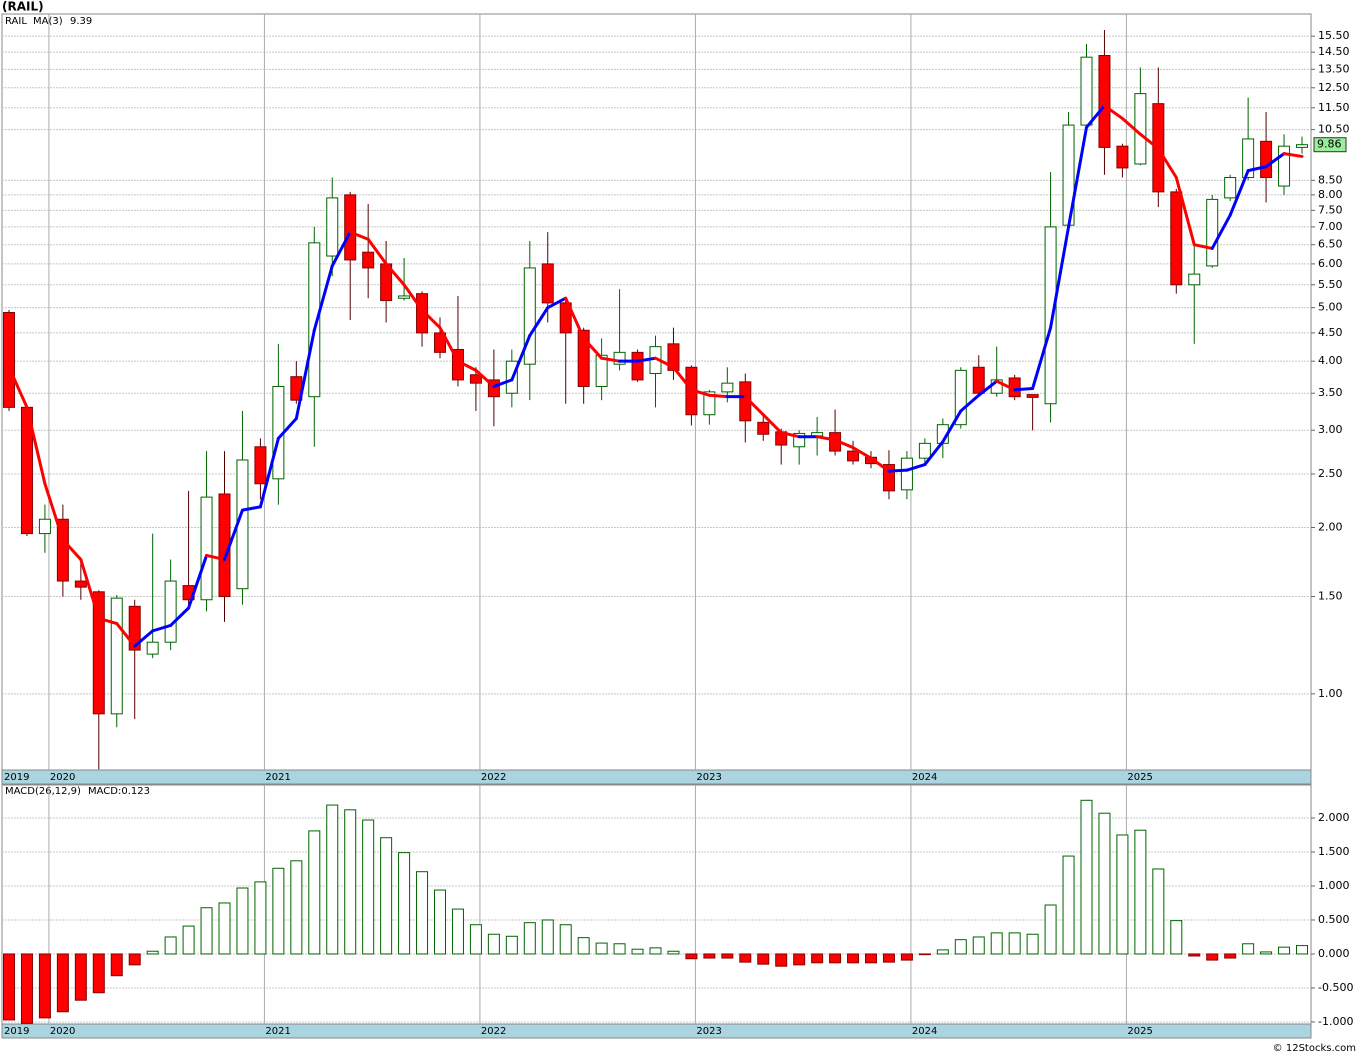 This screenshot has height=1056, width=1360. What do you see at coordinates (62, 1031) in the screenshot?
I see `x-tick-label: 2020` at bounding box center [62, 1031].